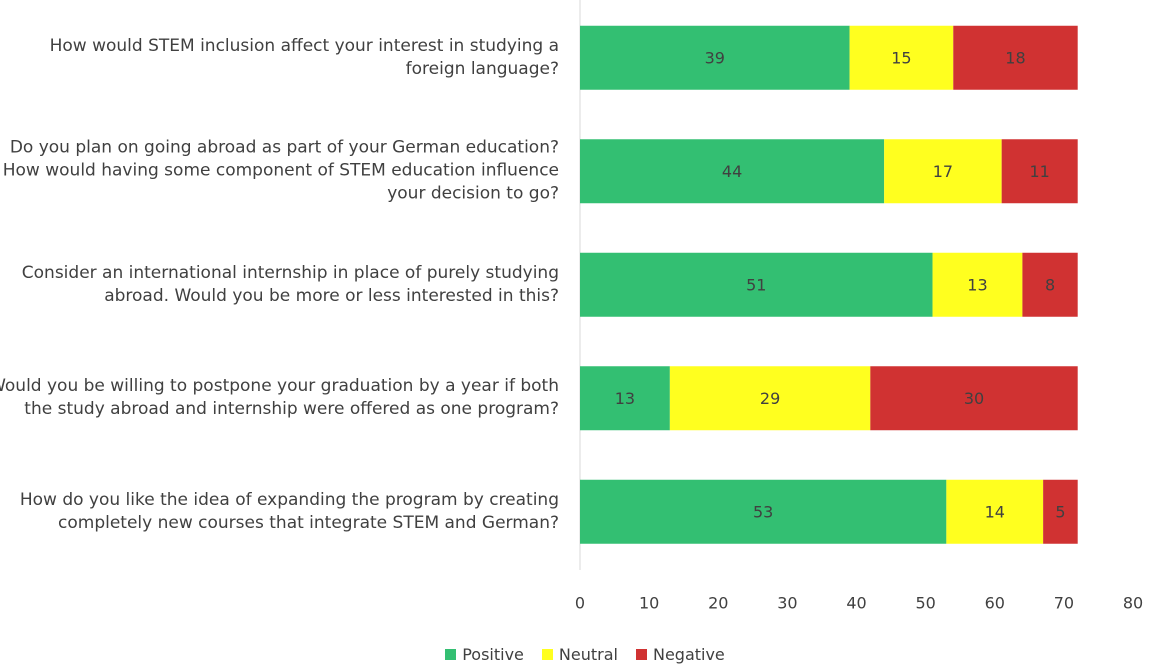  I want to click on legend-label: Neutral, so click(588, 654).